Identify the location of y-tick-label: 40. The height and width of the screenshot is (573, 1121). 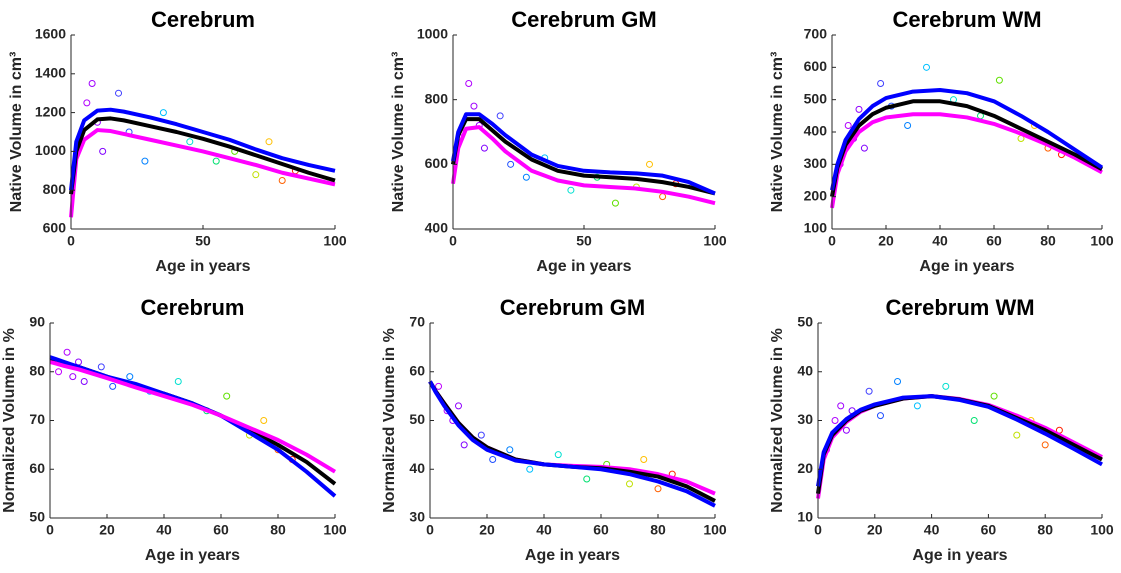
(805, 370).